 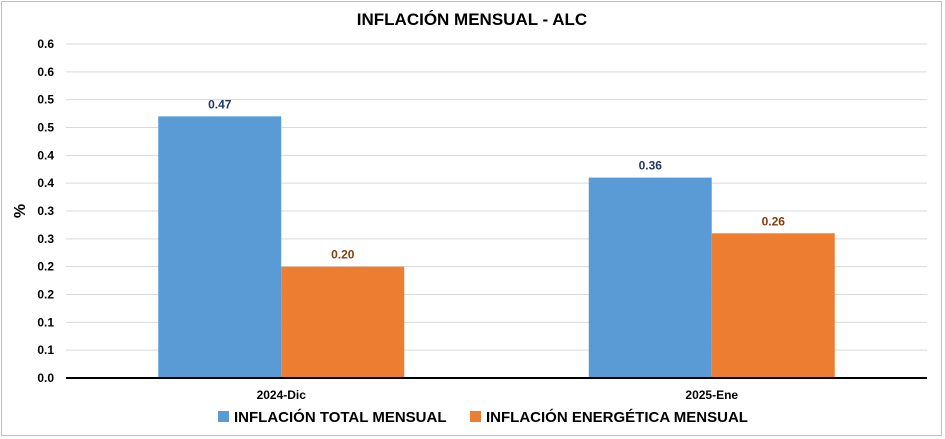 I want to click on bar-data-label: 0.36, so click(x=651, y=166).